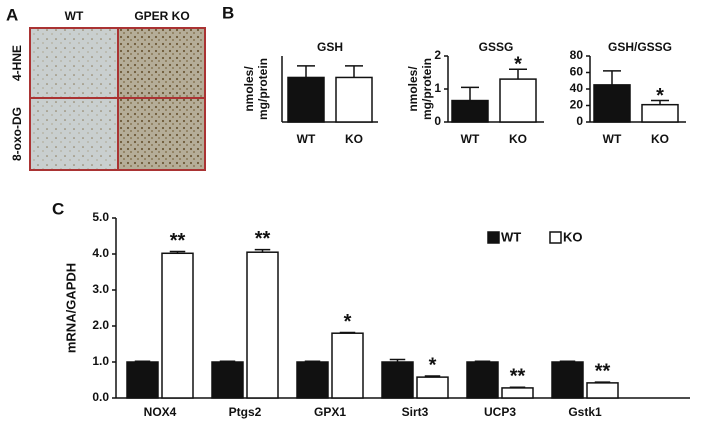  Describe the element at coordinates (161, 134) in the screenshot. I see `image-ko-8oxo` at that location.